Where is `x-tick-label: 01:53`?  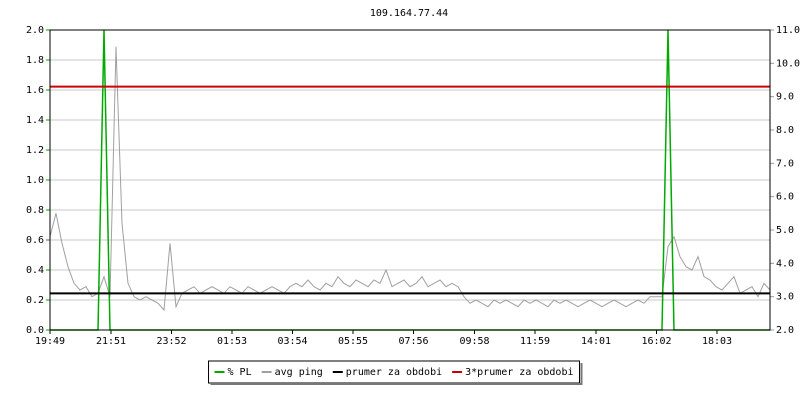
x-tick-label: 01:53 is located at coordinates (232, 341).